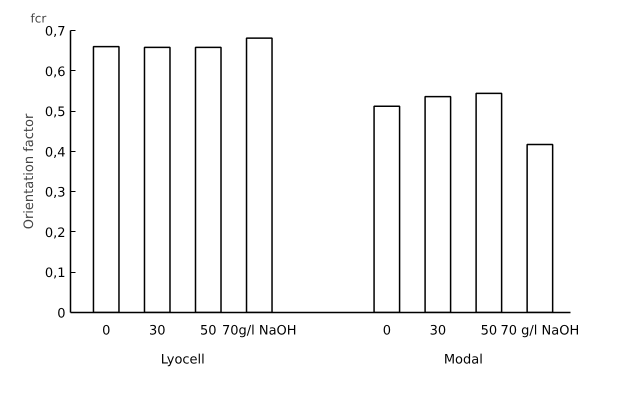  What do you see at coordinates (55, 152) in the screenshot?
I see `y-tick-label: 0,4` at bounding box center [55, 152].